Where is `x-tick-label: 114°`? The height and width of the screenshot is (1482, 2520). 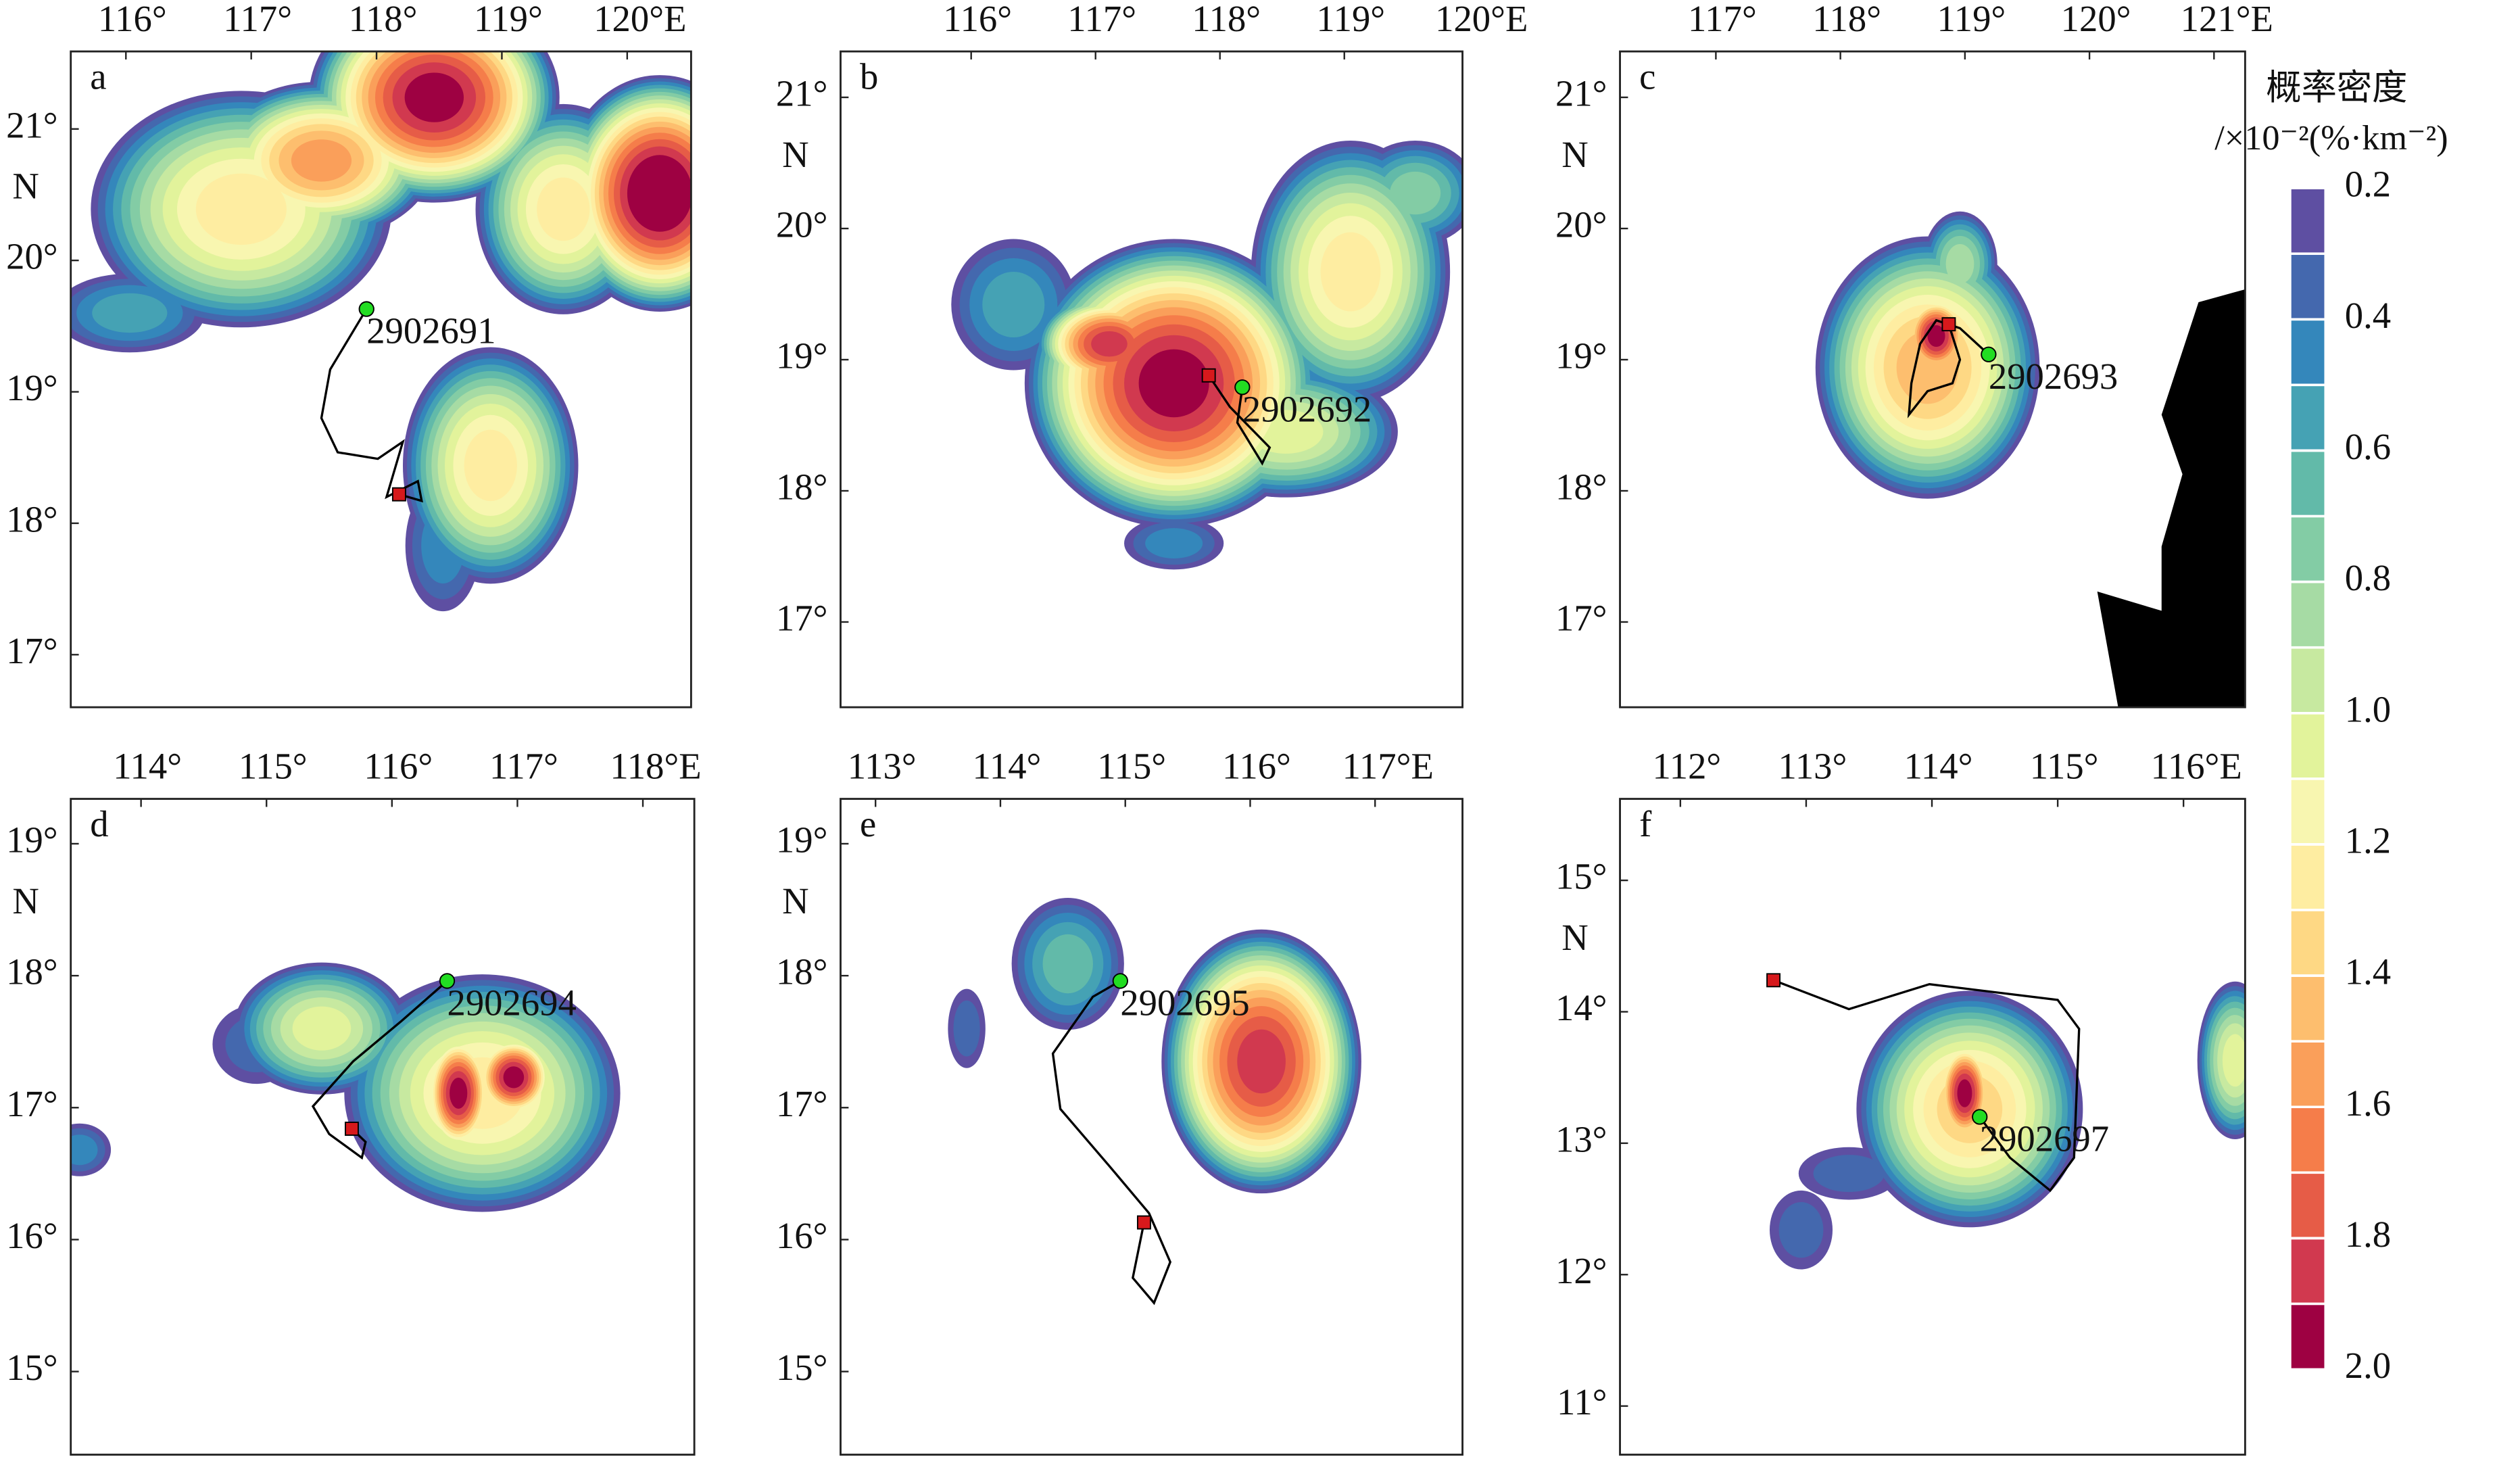
x-tick-label: 114° is located at coordinates (1008, 765).